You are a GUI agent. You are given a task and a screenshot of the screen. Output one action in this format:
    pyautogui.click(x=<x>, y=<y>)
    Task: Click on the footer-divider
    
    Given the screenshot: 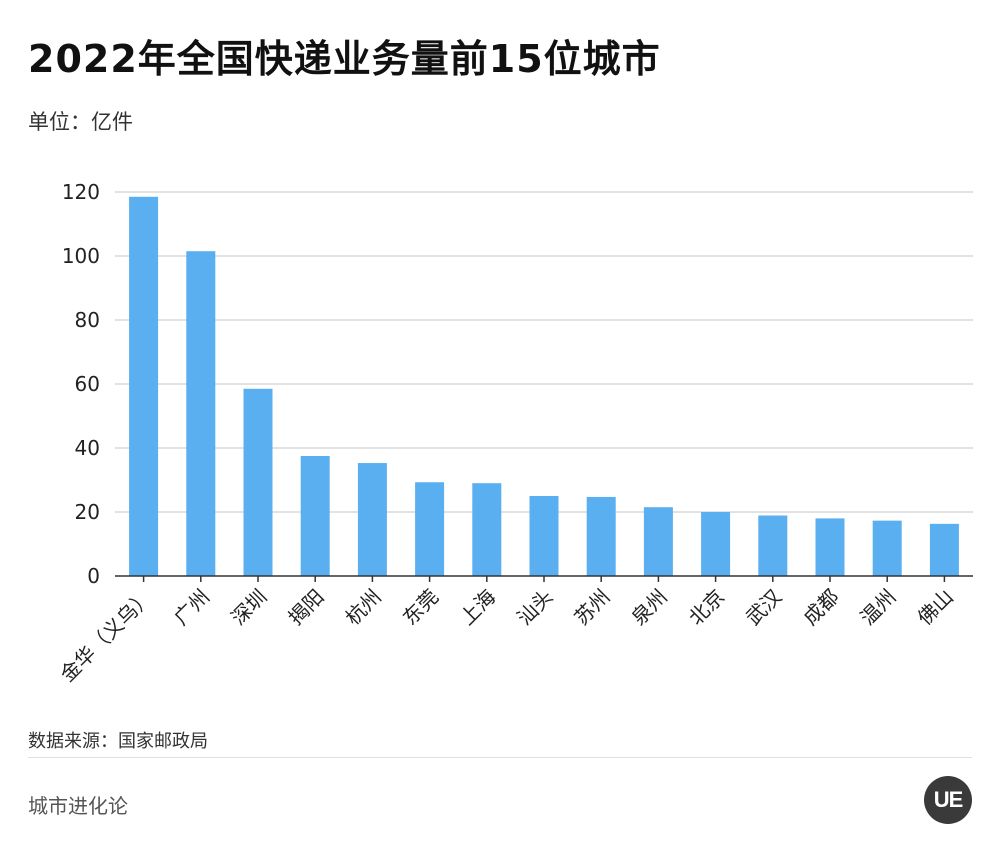 What is the action you would take?
    pyautogui.click(x=500, y=757)
    